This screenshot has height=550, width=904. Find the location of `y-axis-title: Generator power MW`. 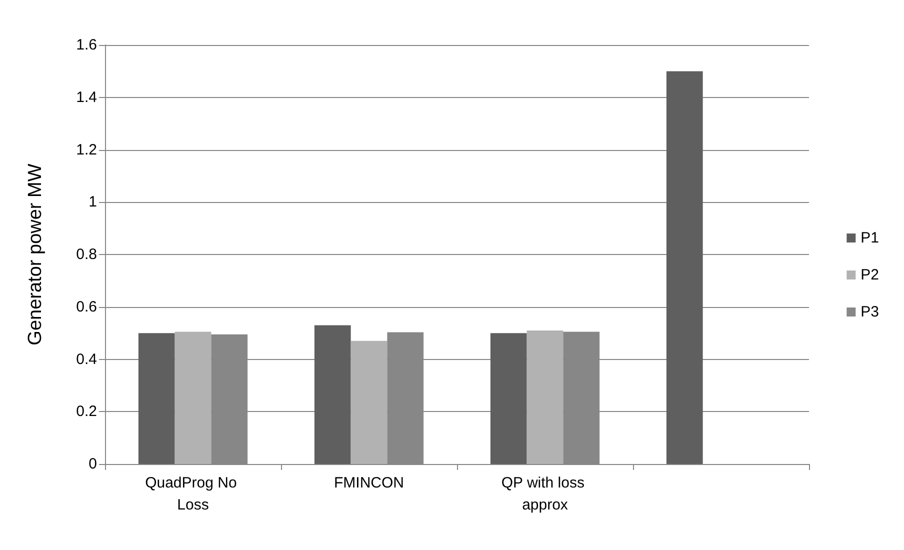

y-axis-title: Generator power MW is located at coordinates (35, 255).